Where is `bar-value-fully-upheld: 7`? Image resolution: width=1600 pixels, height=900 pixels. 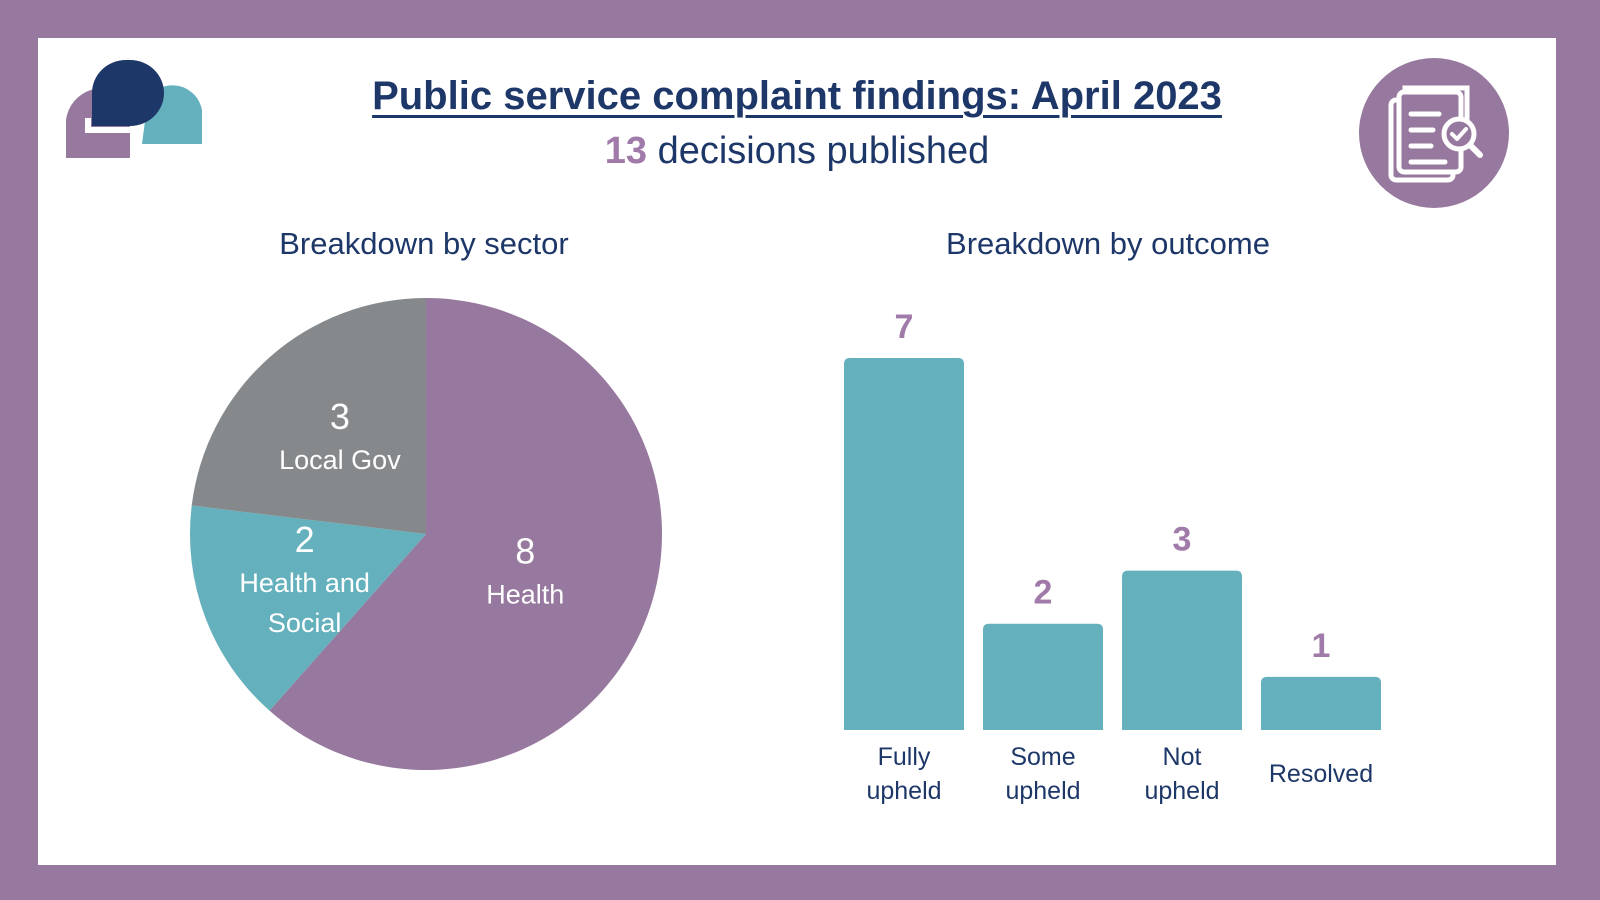 bar-value-fully-upheld: 7 is located at coordinates (904, 327).